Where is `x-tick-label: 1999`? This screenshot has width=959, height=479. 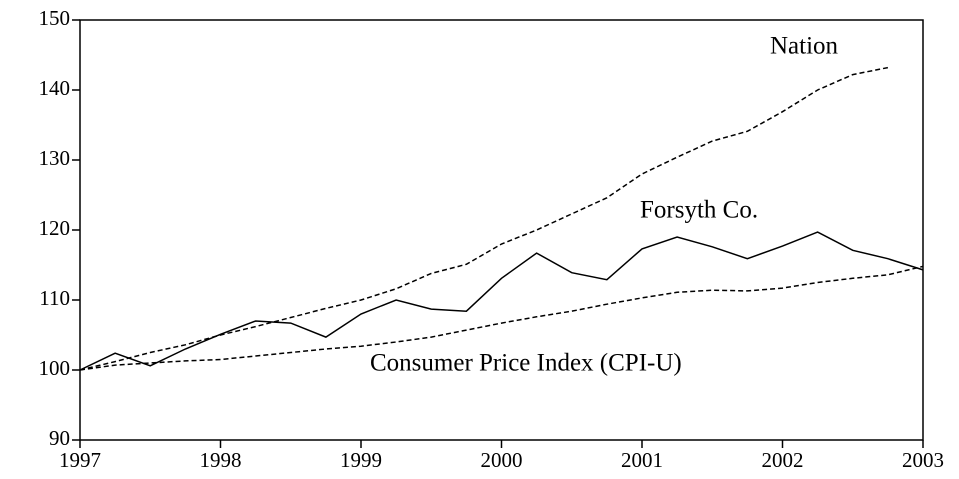
x-tick-label: 1999 is located at coordinates (361, 460).